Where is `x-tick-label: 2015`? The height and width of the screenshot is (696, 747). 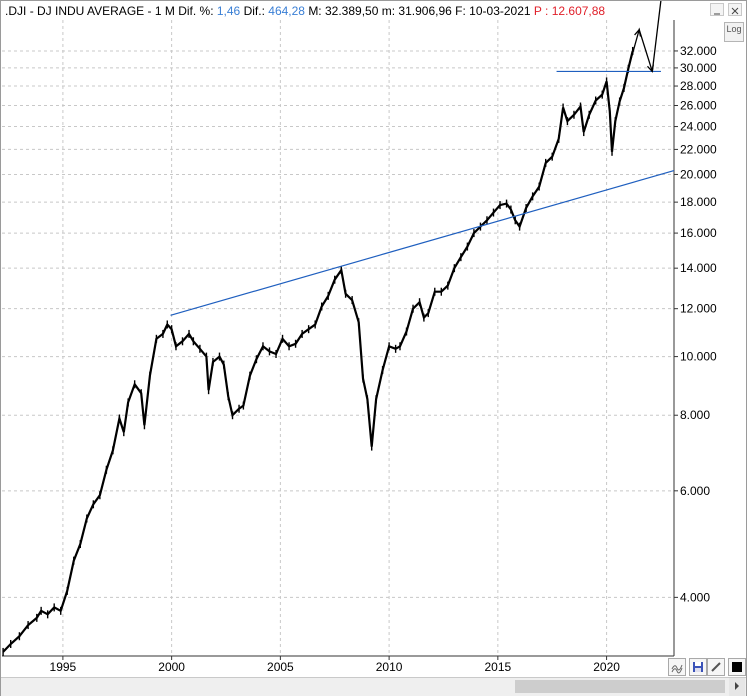 x-tick-label: 2015 is located at coordinates (497, 667).